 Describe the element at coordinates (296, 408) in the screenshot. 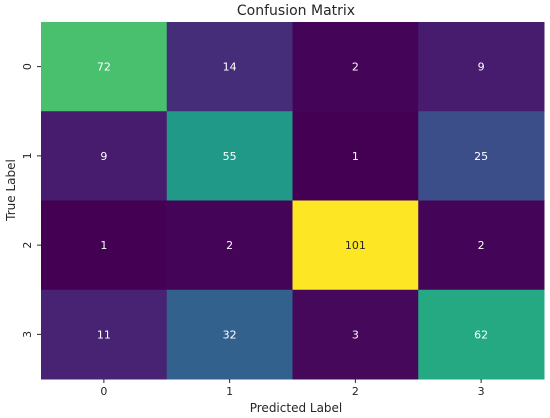

I see `x-axis-title: Predicted Label` at that location.